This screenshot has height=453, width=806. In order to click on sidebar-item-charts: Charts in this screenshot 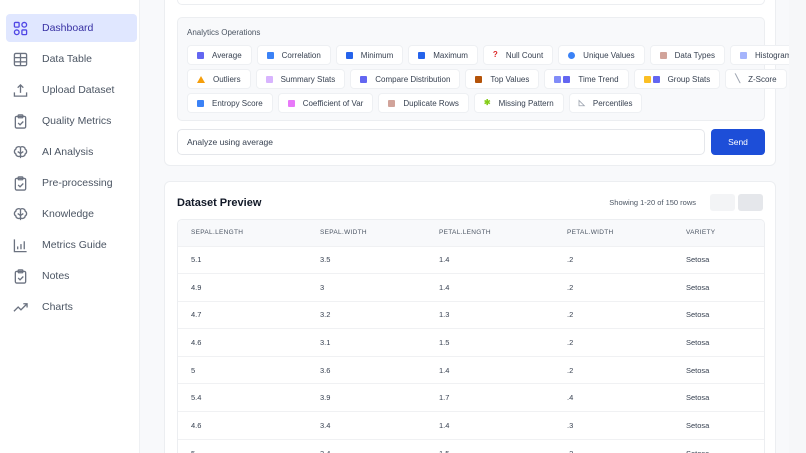, I will do `click(71, 307)`.